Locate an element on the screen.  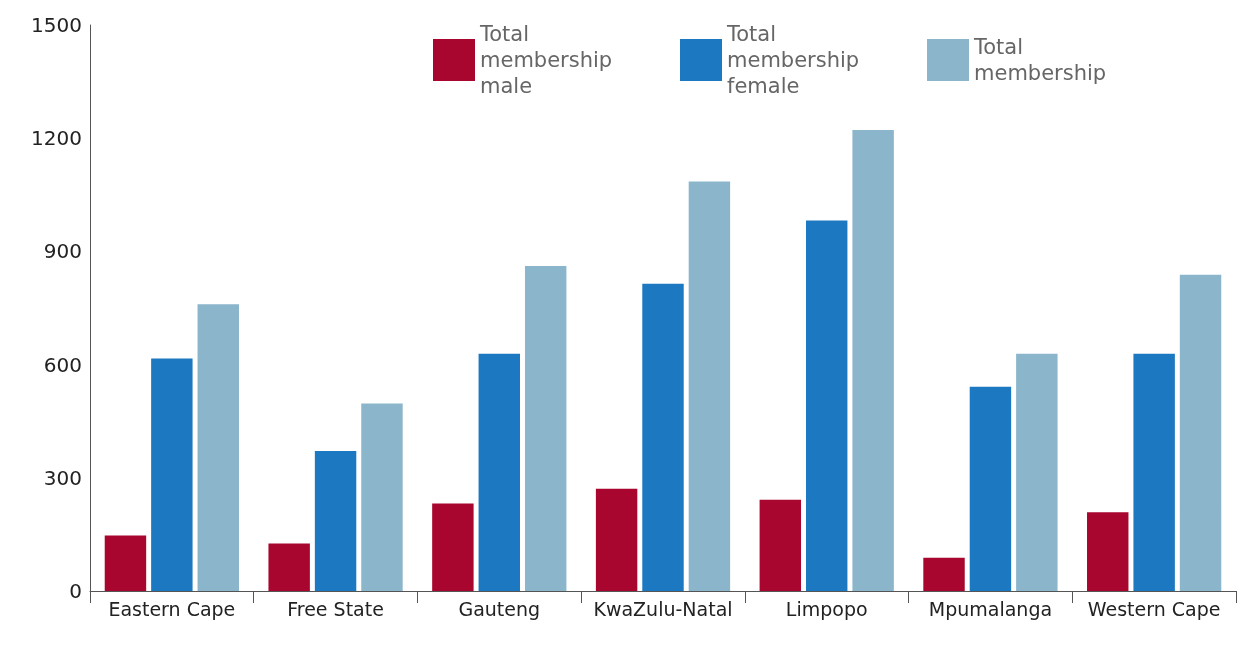
y-tick-label: 600 is located at coordinates (62, 364).